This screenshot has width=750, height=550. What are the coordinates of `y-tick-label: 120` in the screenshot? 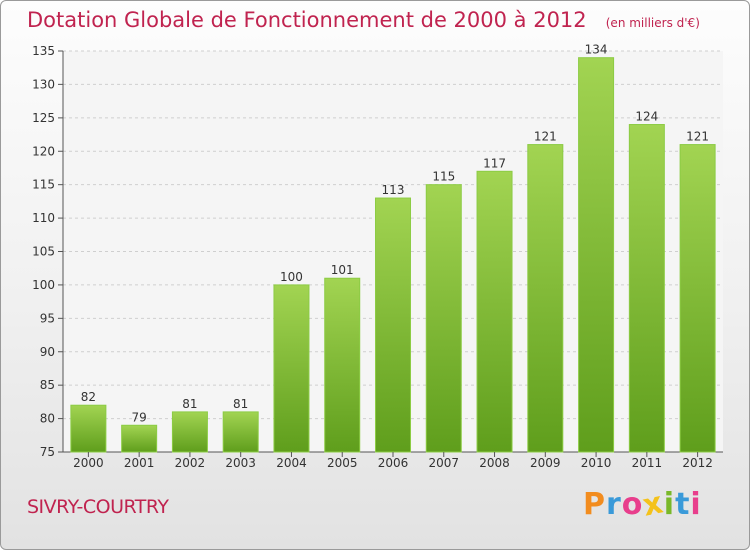 It's located at (43, 151).